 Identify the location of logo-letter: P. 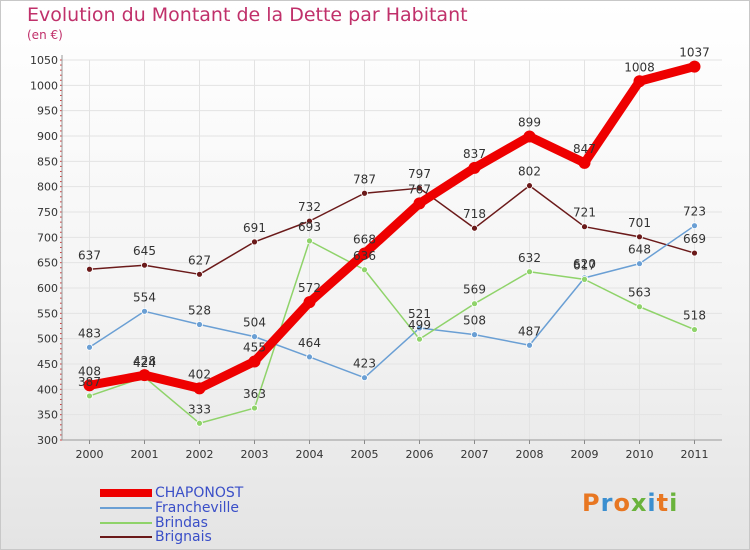
(591, 503).